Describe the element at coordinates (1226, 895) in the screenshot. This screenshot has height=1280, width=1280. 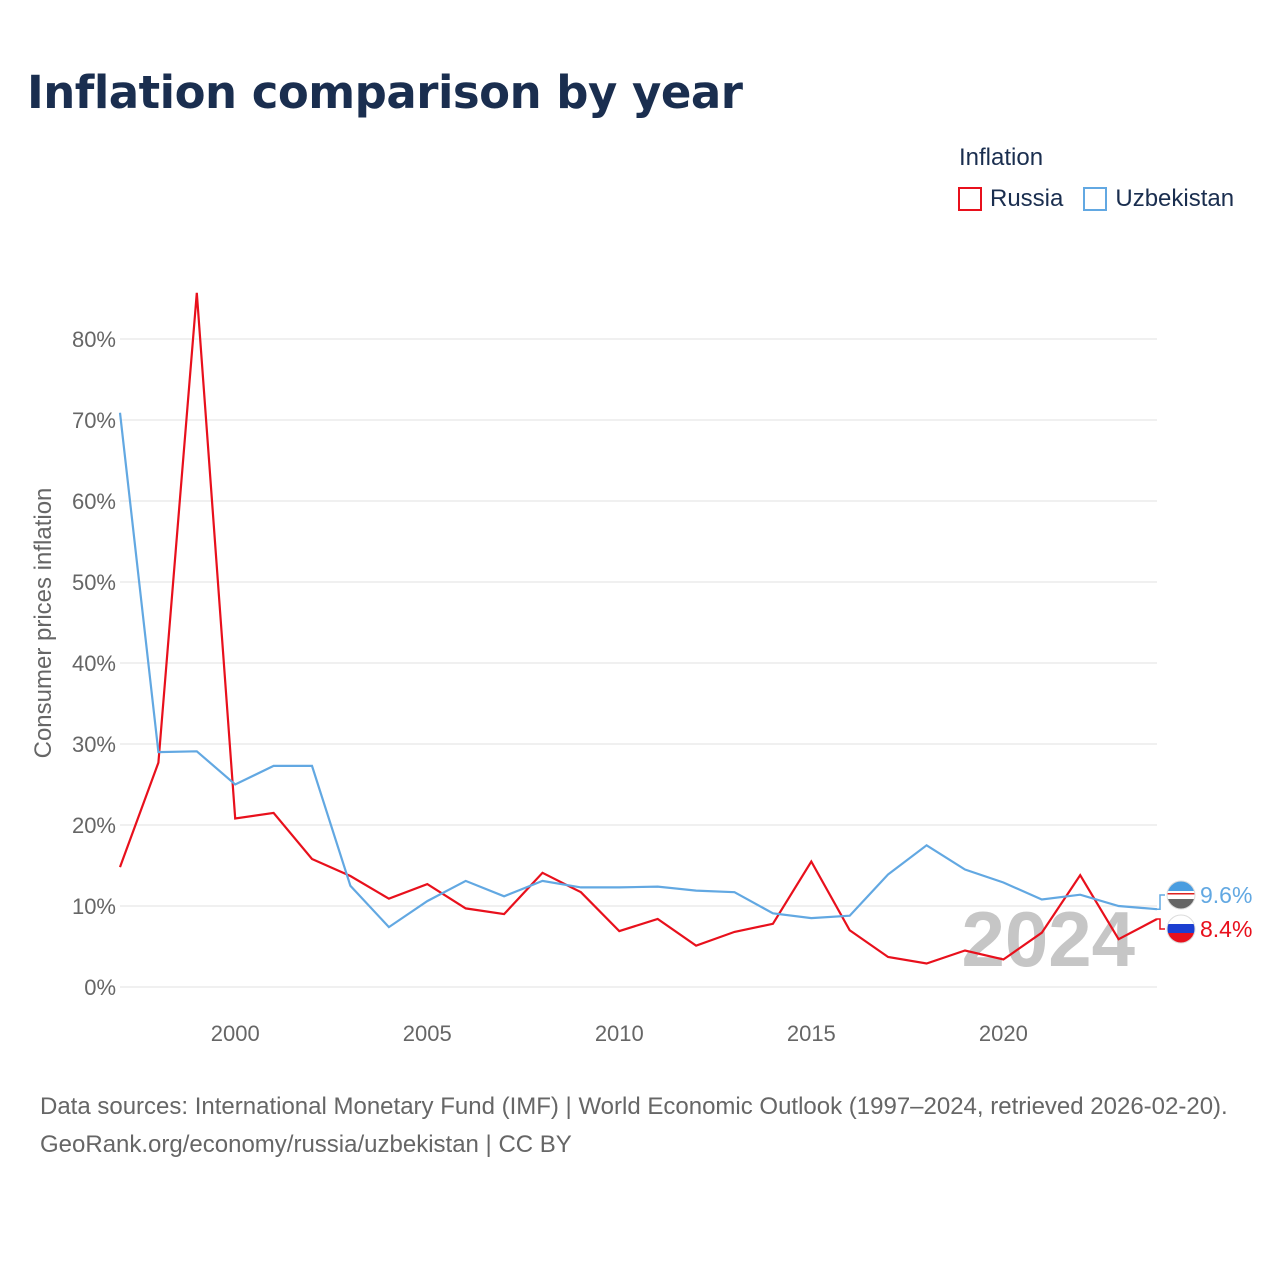
I see `end-label-uzbekistan: 9.6%` at that location.